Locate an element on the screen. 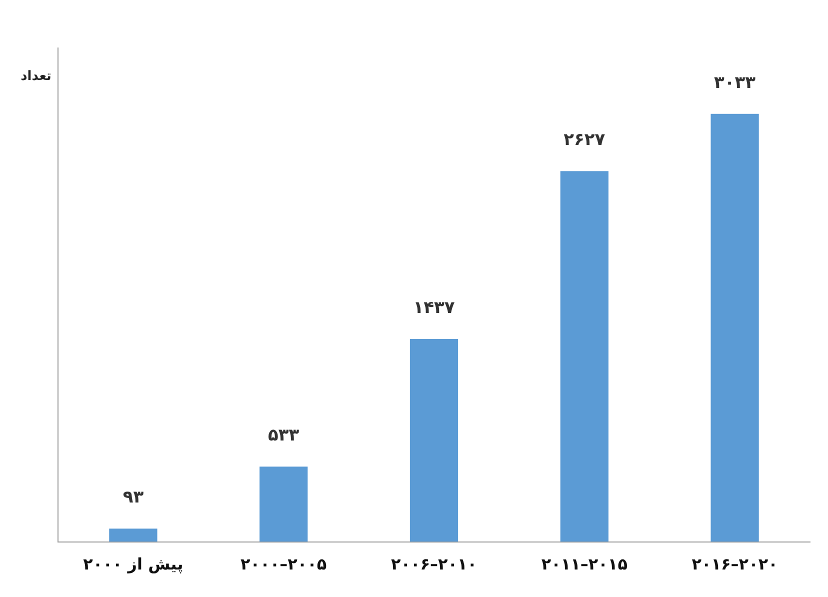 The height and width of the screenshot is (597, 828). x-tick-label: ۲۰۰۰–۲۰۰۵ is located at coordinates (283, 564).